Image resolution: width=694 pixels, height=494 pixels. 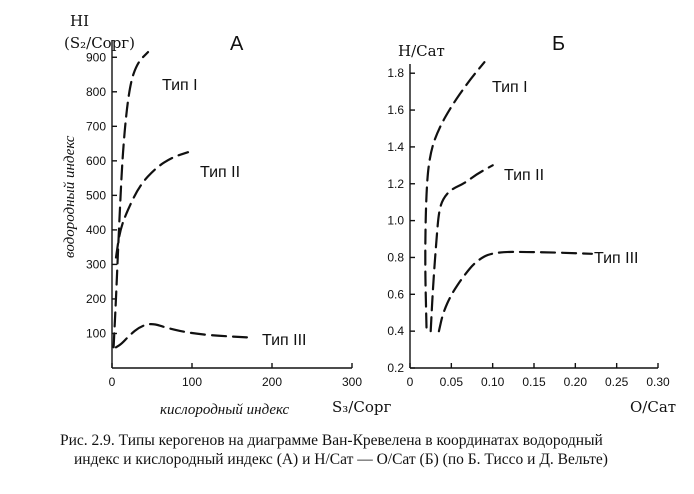 What do you see at coordinates (534, 382) in the screenshot?
I see `x-tick-label: 0.15` at bounding box center [534, 382].